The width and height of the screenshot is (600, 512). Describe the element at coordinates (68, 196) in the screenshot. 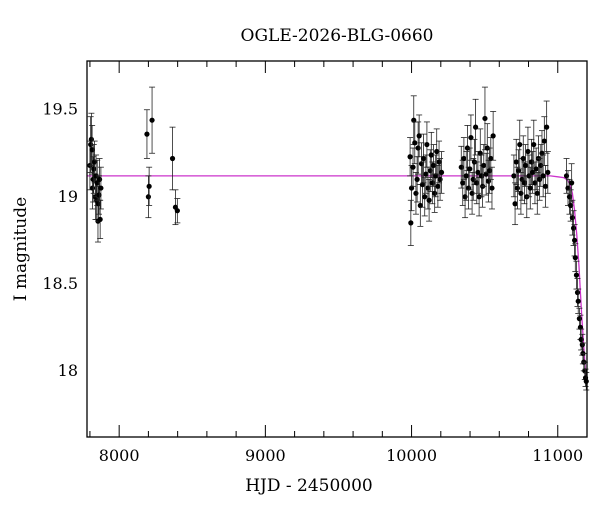

I see `y-tick-label: 19` at that location.